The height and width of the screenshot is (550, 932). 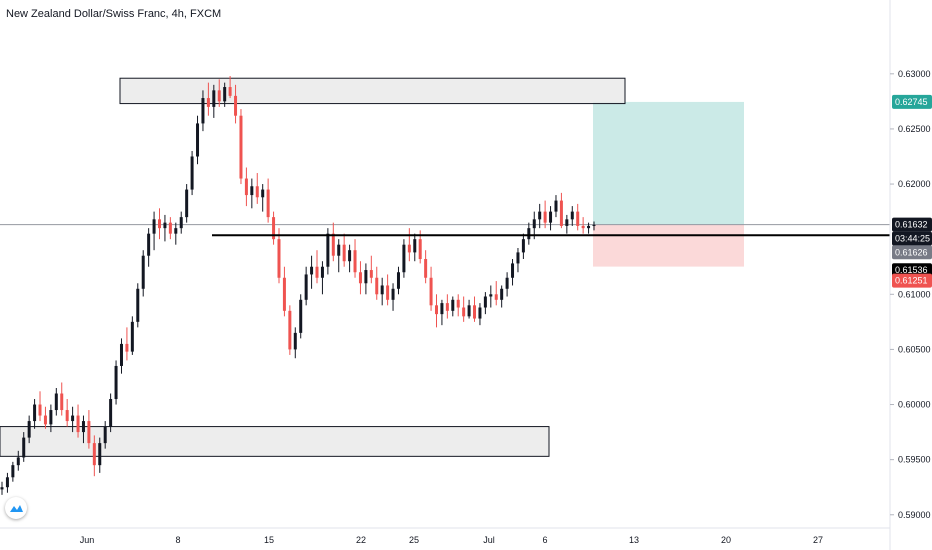 I want to click on tradingview-logo-icon, so click(x=16, y=508).